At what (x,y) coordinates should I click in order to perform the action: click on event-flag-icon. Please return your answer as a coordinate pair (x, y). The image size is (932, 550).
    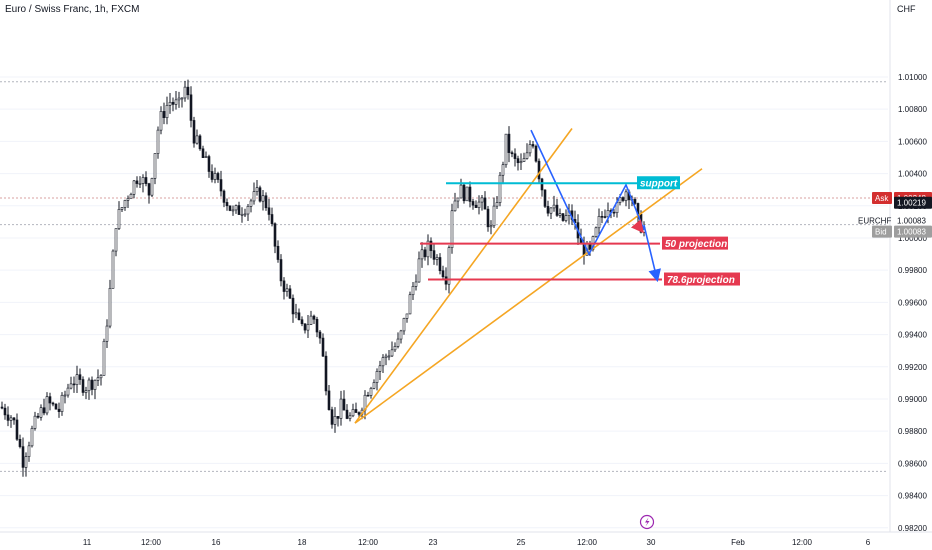
    Looking at the image, I should click on (647, 522).